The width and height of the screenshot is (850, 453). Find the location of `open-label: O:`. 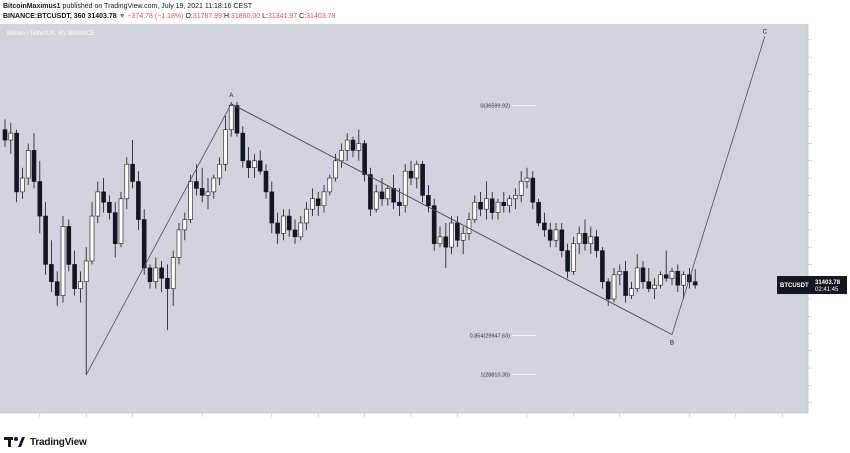

open-label: O: is located at coordinates (189, 16).